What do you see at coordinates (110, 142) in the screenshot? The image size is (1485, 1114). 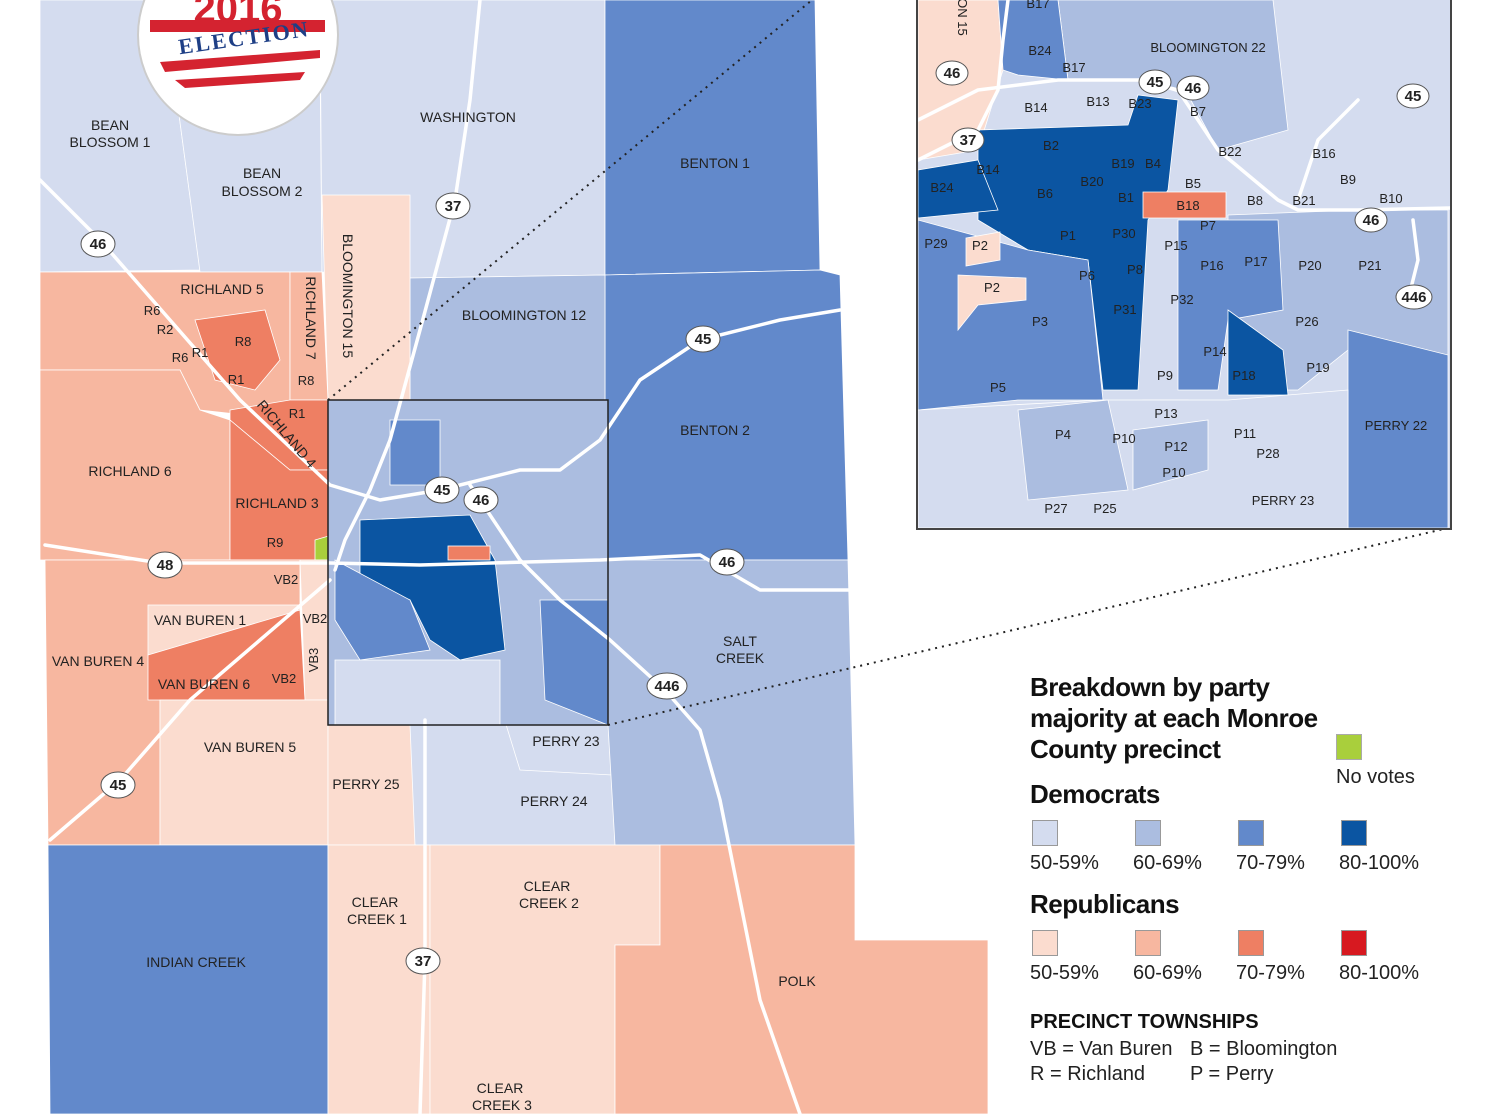 I see `label-bean-blossom-1b: BLOSSOM 1` at bounding box center [110, 142].